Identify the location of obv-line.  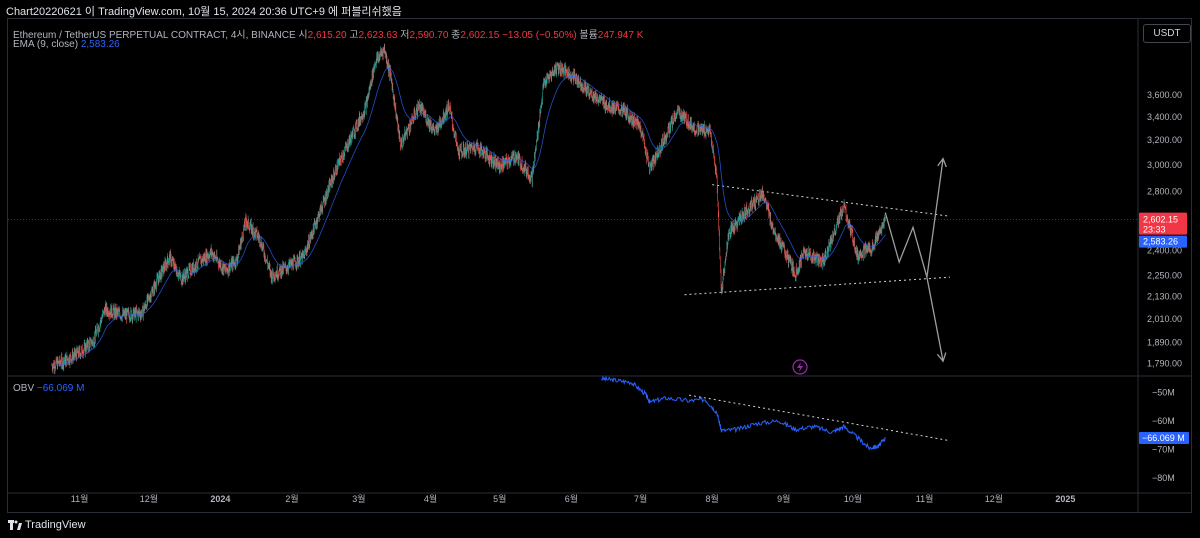
(743, 412).